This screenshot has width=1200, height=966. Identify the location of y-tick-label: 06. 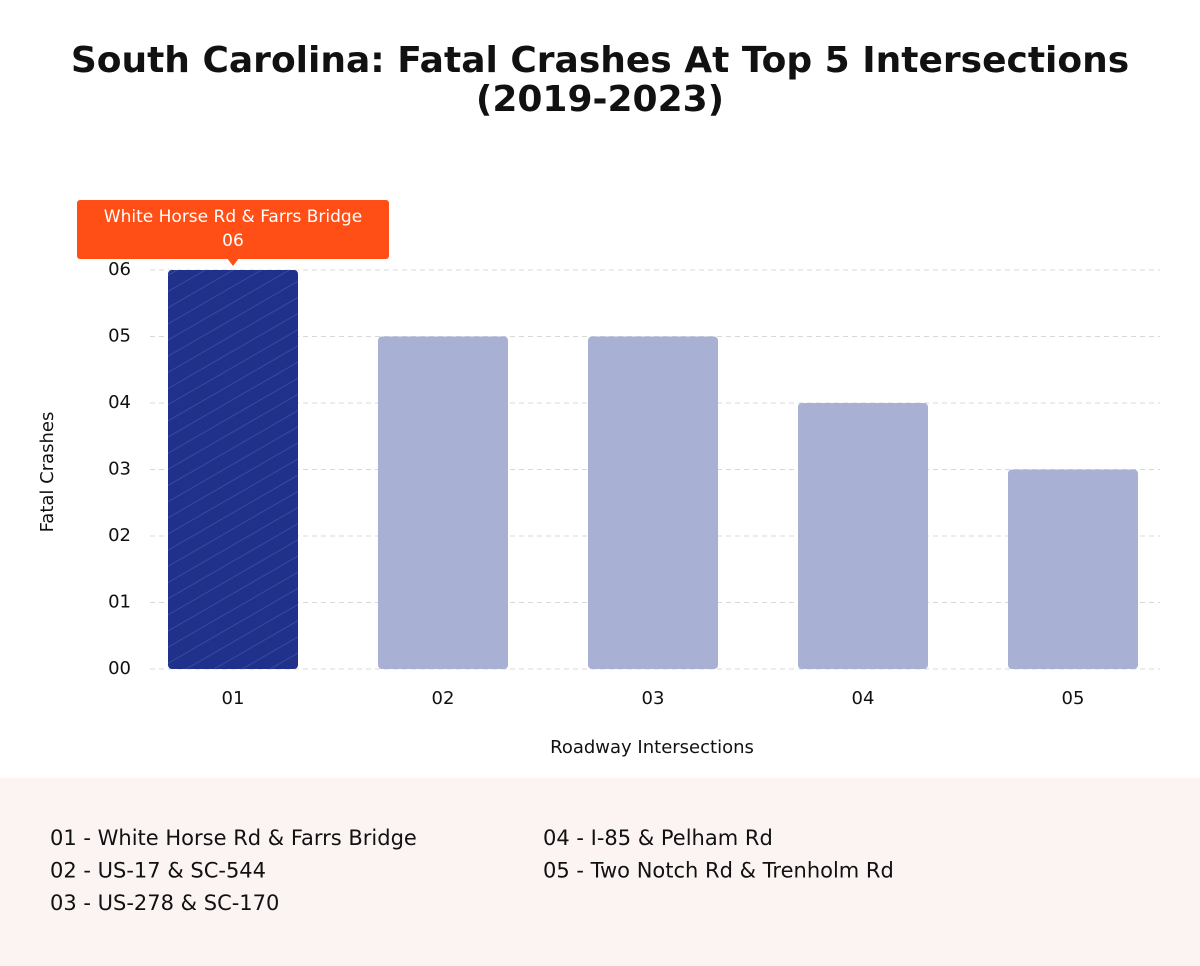
(119, 269).